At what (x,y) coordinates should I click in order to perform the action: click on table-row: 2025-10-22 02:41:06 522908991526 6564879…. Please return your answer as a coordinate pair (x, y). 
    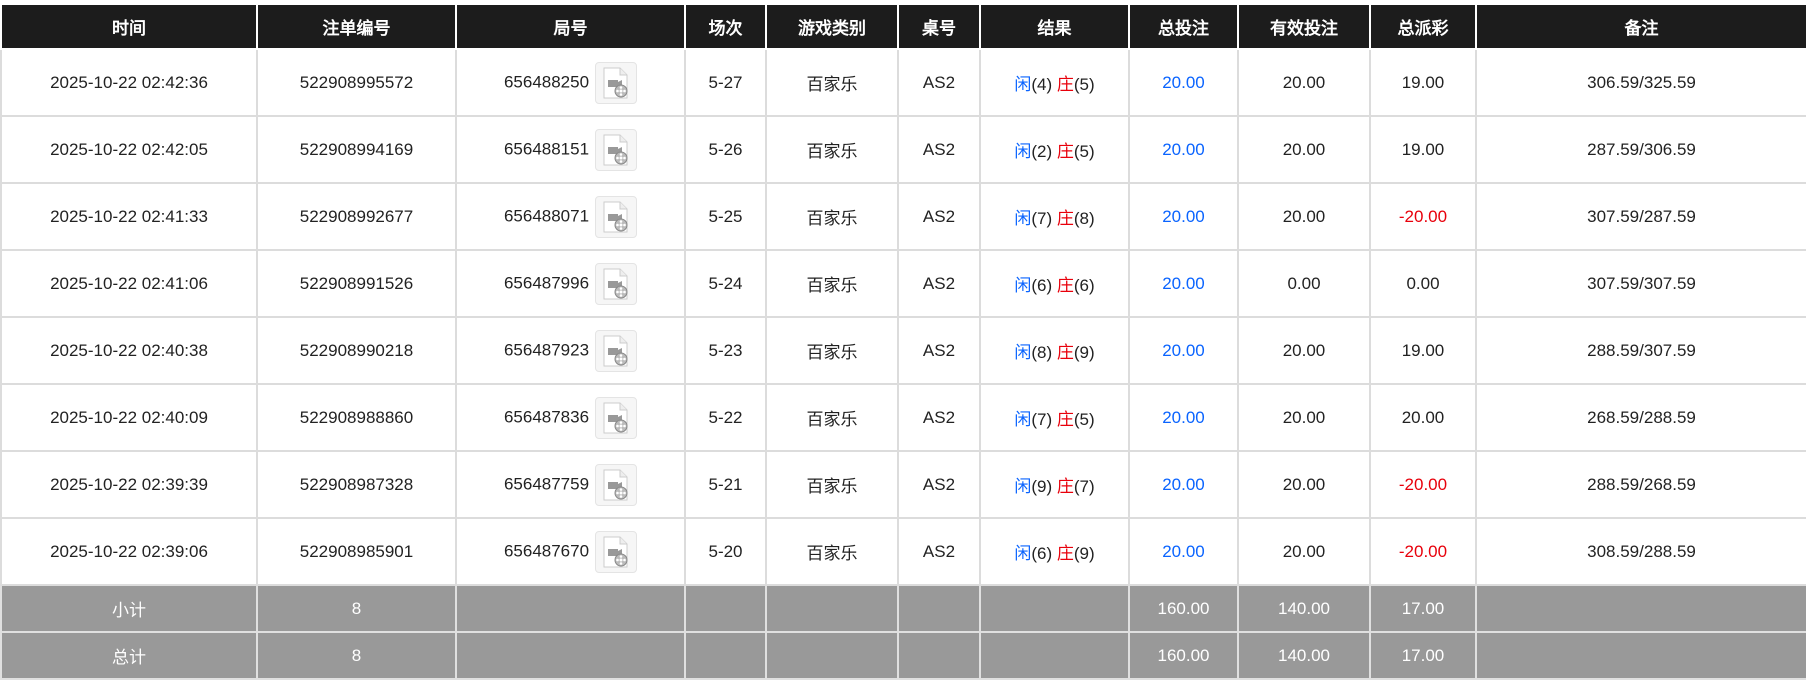
    Looking at the image, I should click on (903, 283).